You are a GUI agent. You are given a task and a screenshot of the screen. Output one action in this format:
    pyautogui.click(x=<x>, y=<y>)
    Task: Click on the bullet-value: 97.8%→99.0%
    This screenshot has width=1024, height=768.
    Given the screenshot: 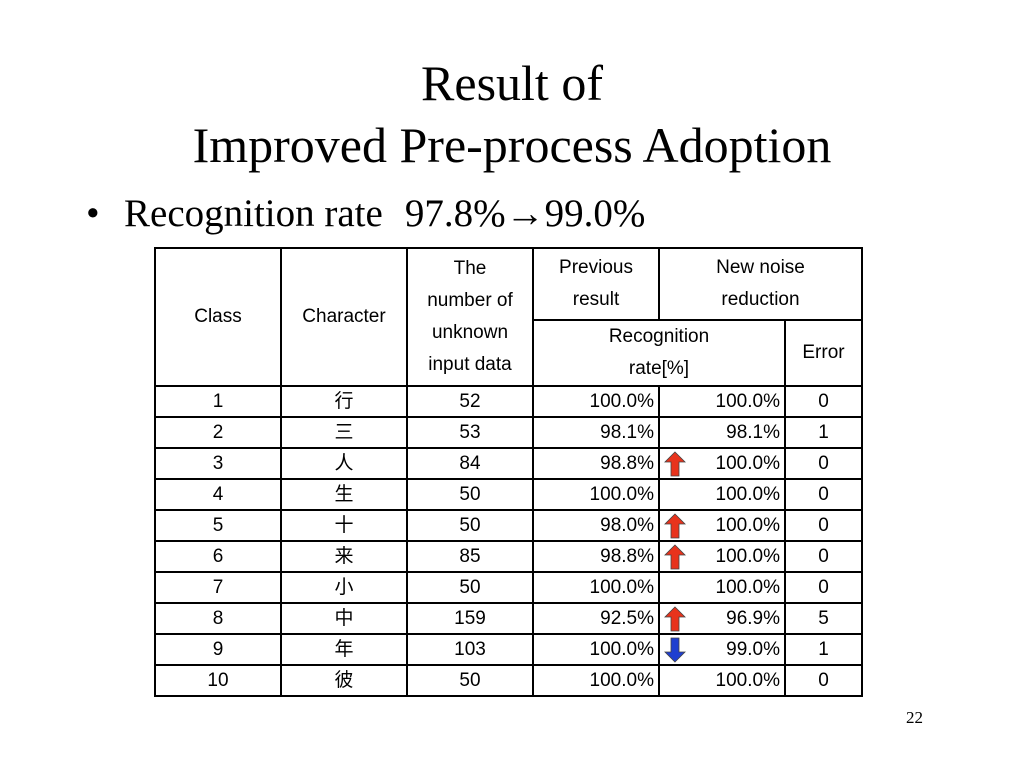 What is the action you would take?
    pyautogui.click(x=525, y=213)
    